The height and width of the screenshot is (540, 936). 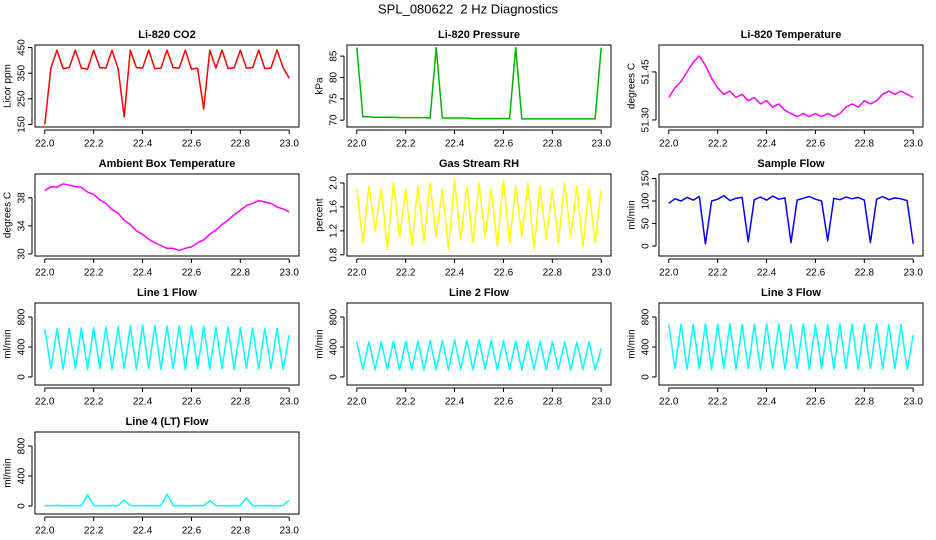 What do you see at coordinates (334, 77) in the screenshot?
I see `y-tick-label: 80` at bounding box center [334, 77].